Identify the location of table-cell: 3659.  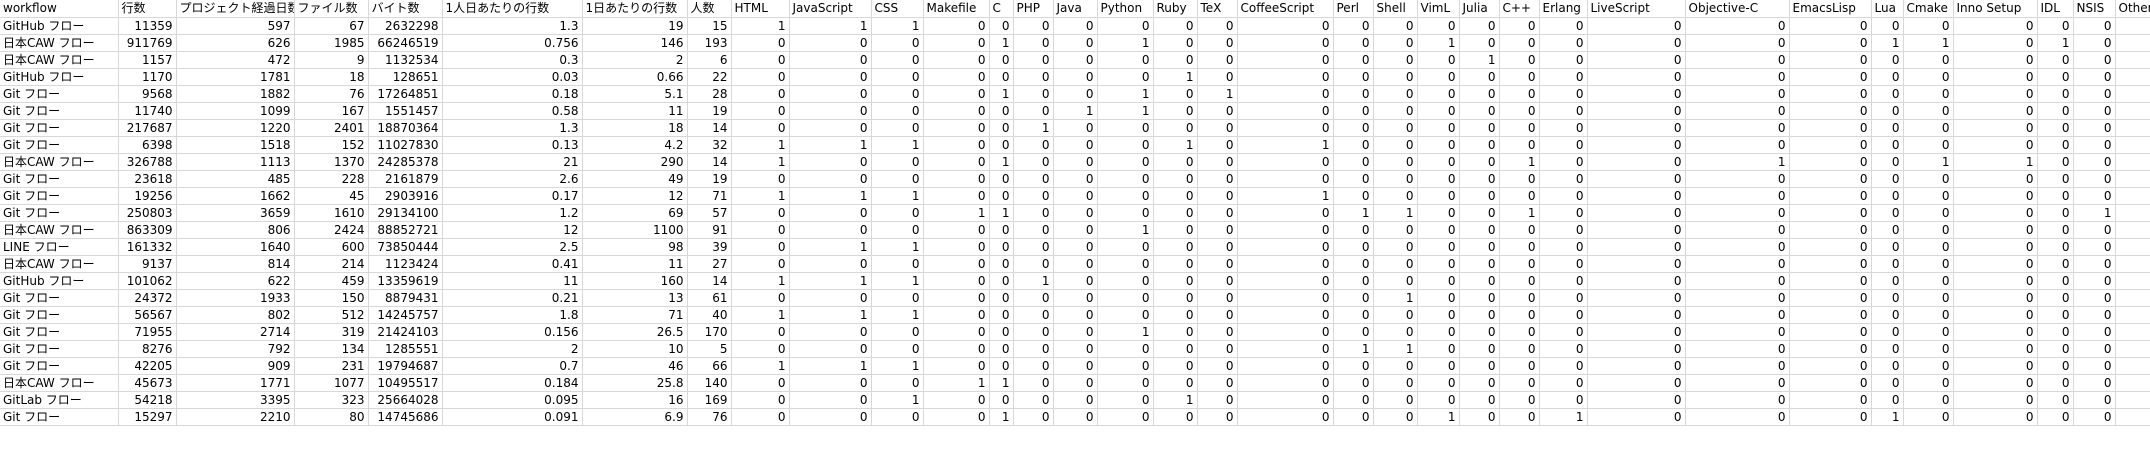
(235, 213).